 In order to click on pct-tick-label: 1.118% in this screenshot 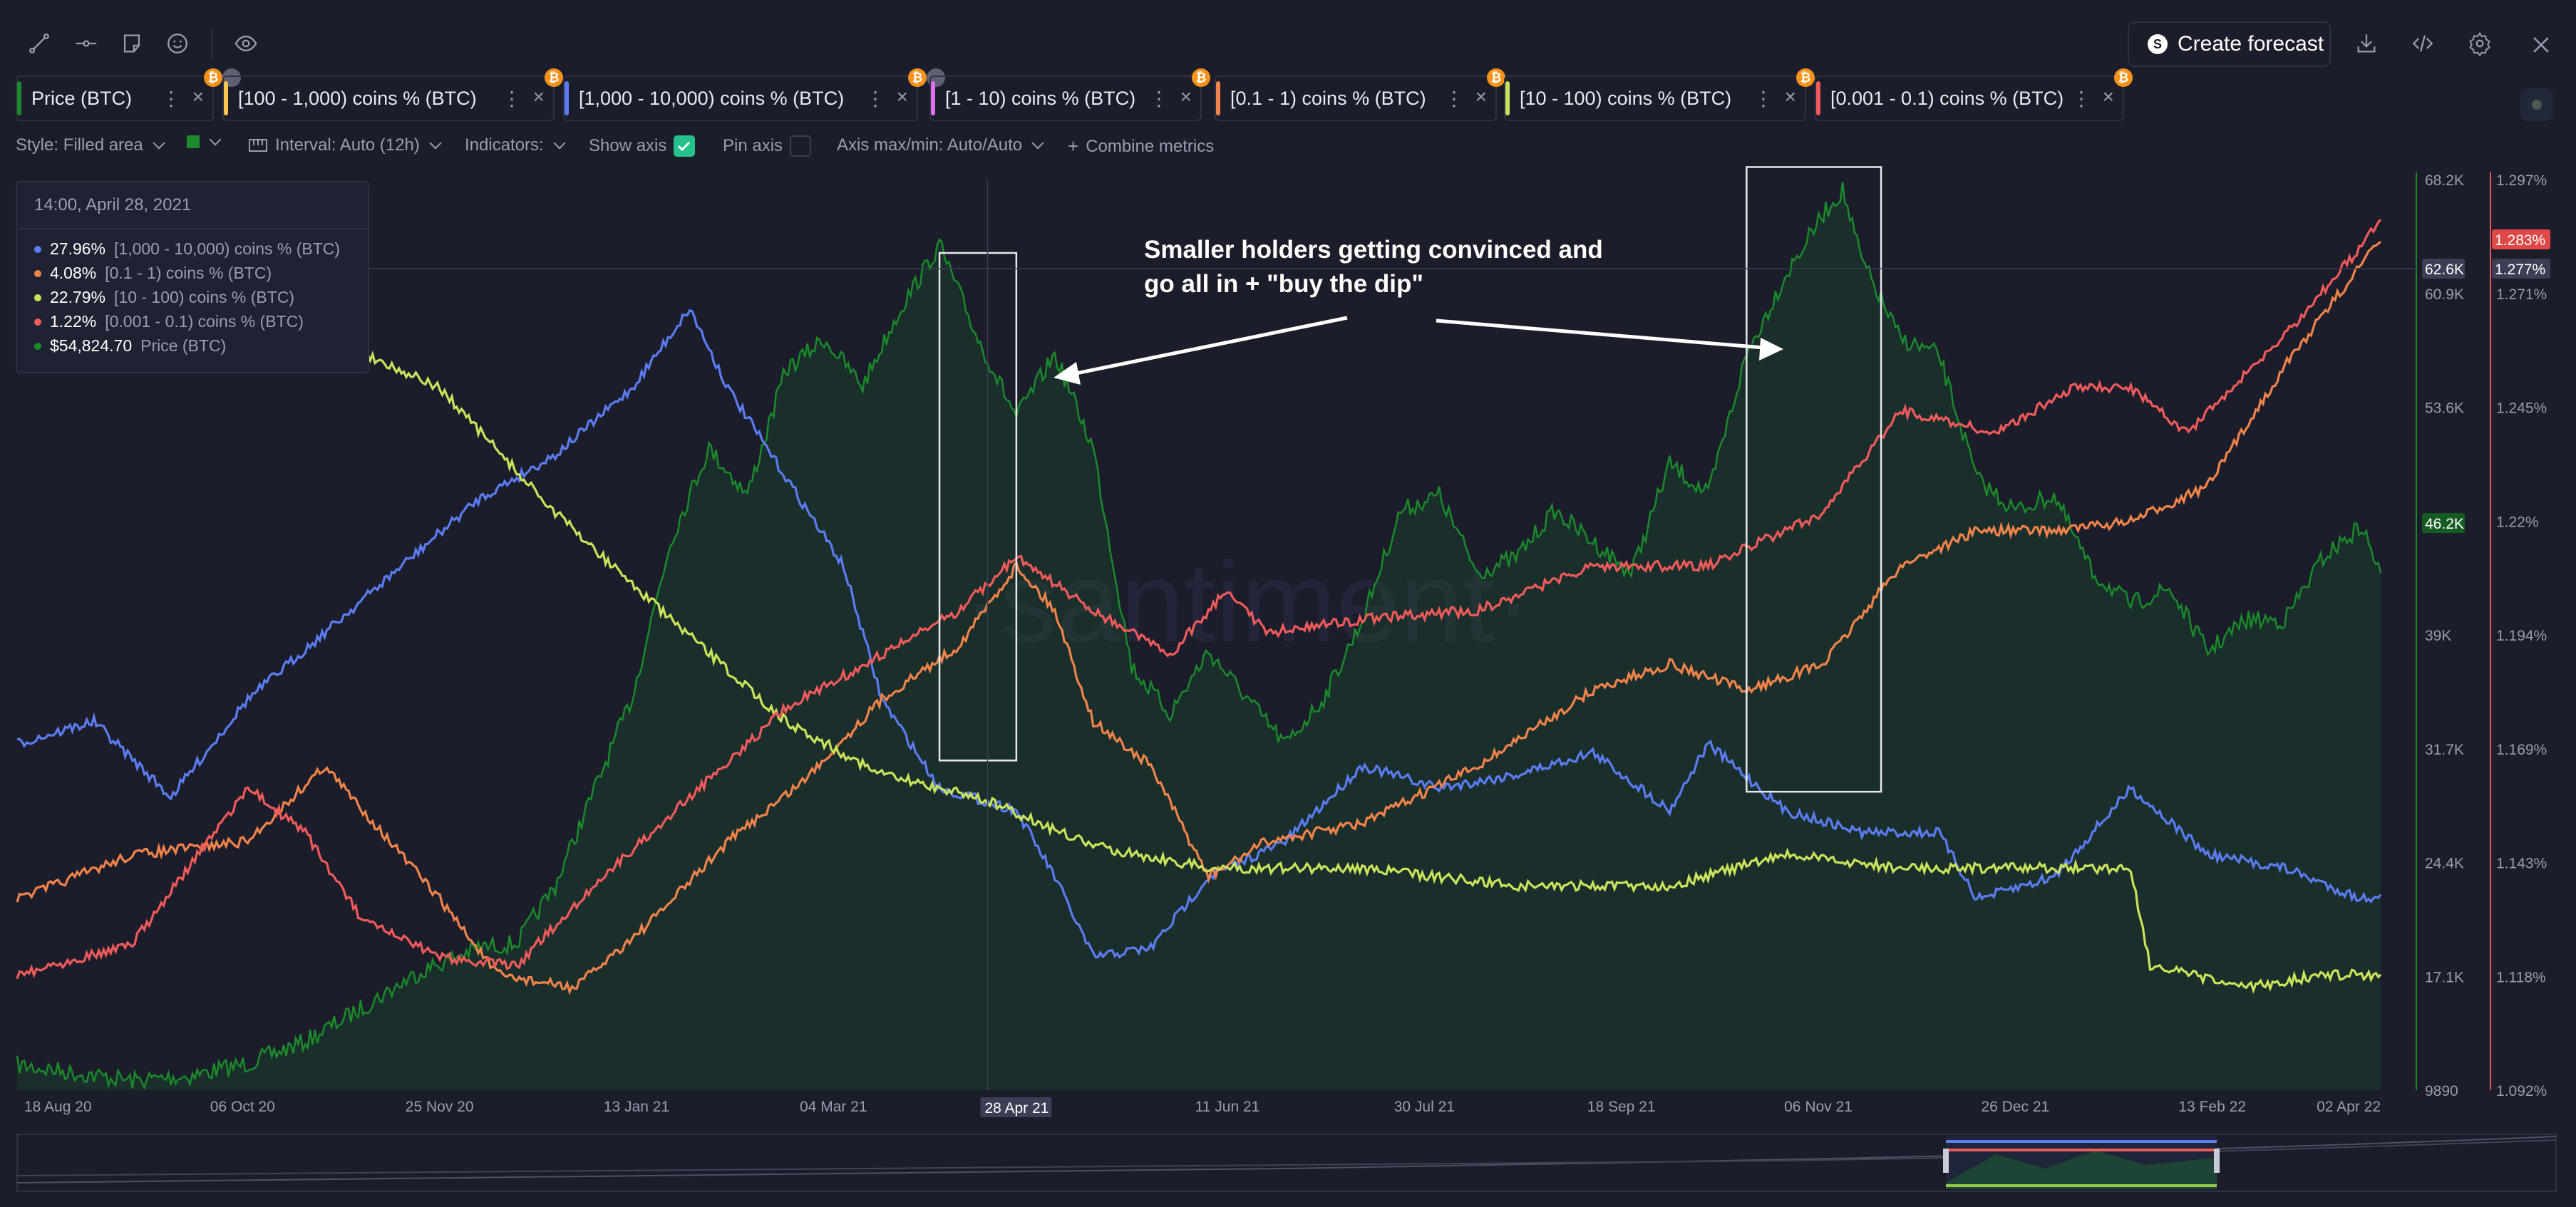, I will do `click(2521, 977)`.